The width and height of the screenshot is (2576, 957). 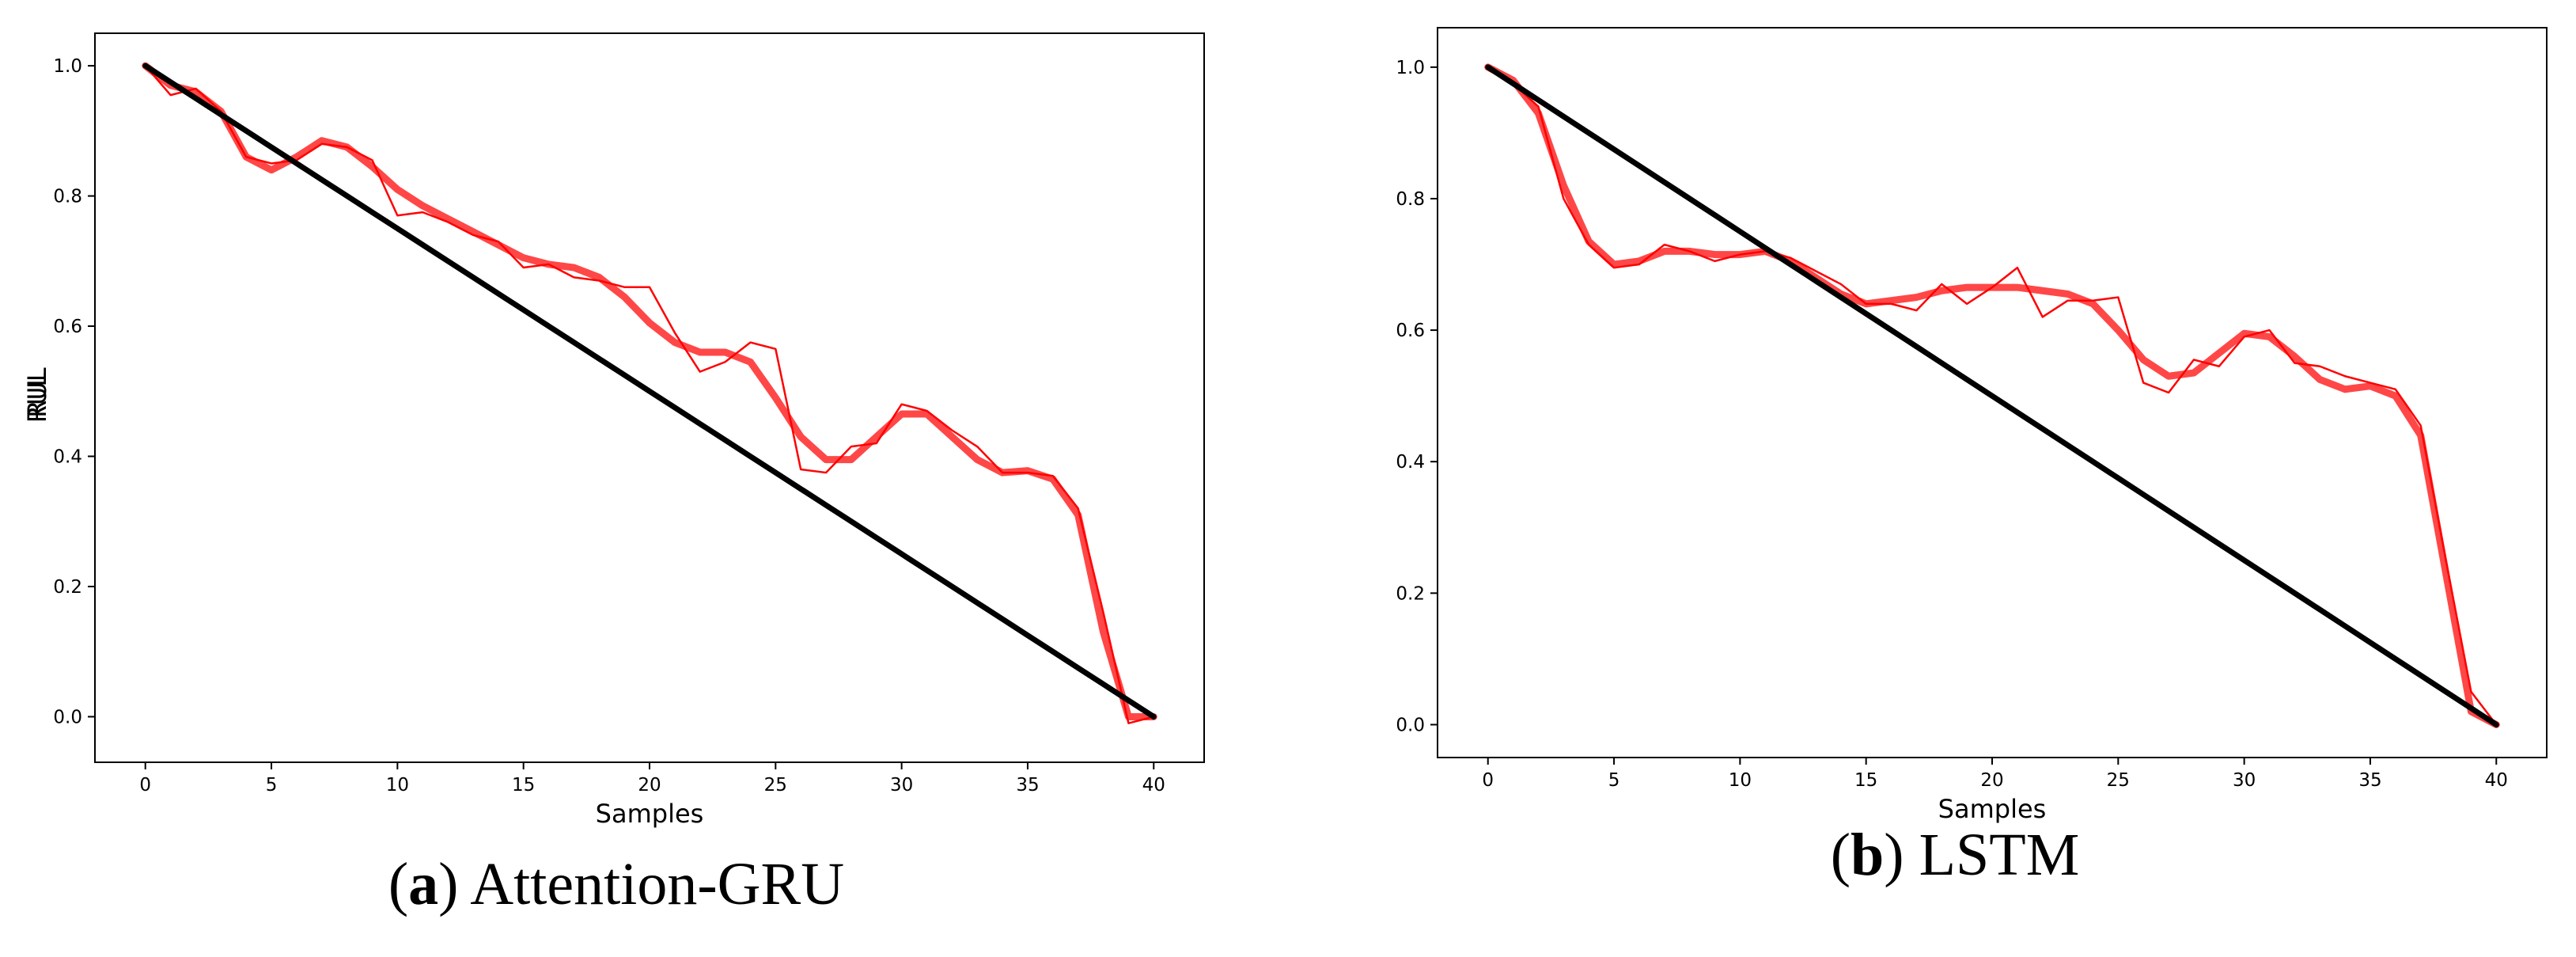 I want to click on caption: (b) LSTM, so click(x=1955, y=855).